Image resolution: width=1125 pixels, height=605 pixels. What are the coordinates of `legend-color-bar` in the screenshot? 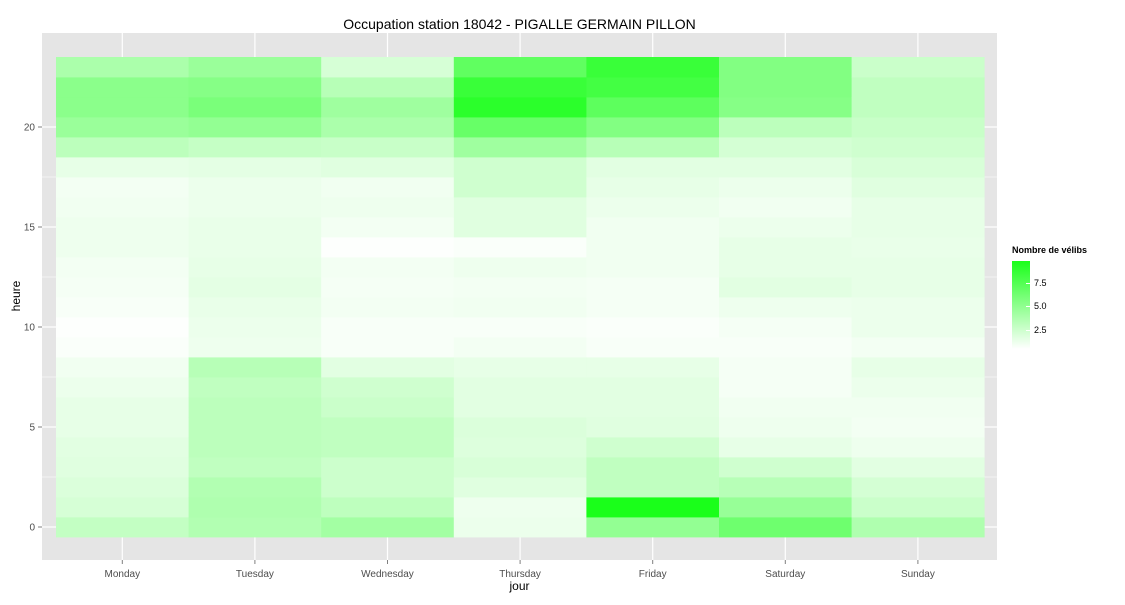 It's located at (1021, 305).